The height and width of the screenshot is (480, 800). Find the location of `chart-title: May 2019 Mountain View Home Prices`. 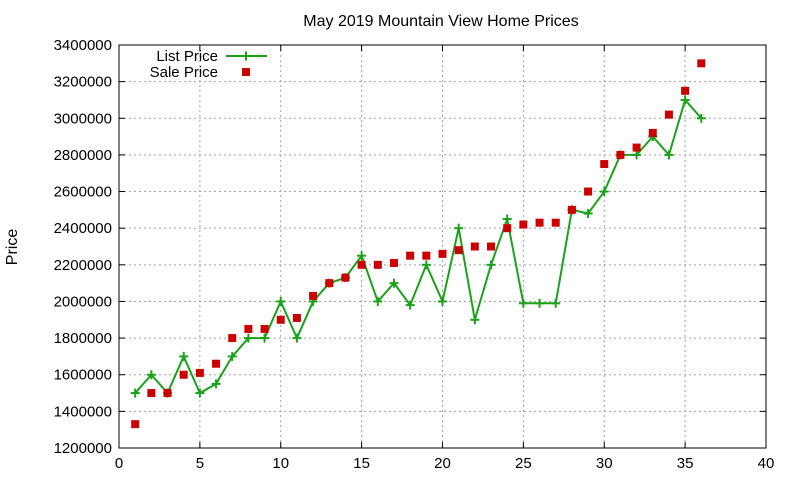

chart-title: May 2019 Mountain View Home Prices is located at coordinates (440, 21).